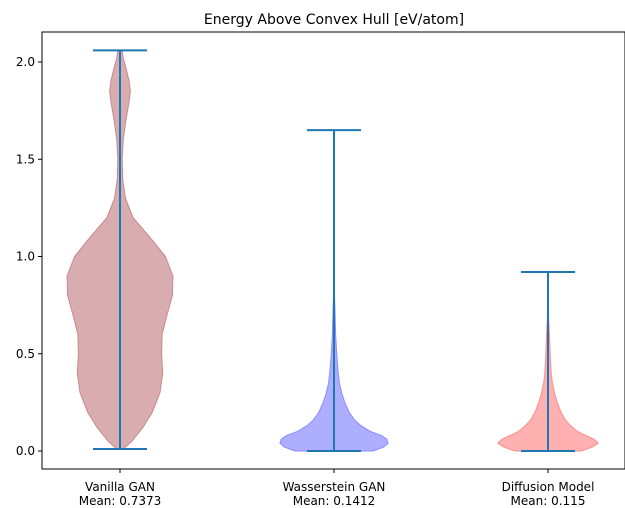 The height and width of the screenshot is (508, 625). Describe the element at coordinates (548, 361) in the screenshot. I see `violin-diffusion-model` at that location.